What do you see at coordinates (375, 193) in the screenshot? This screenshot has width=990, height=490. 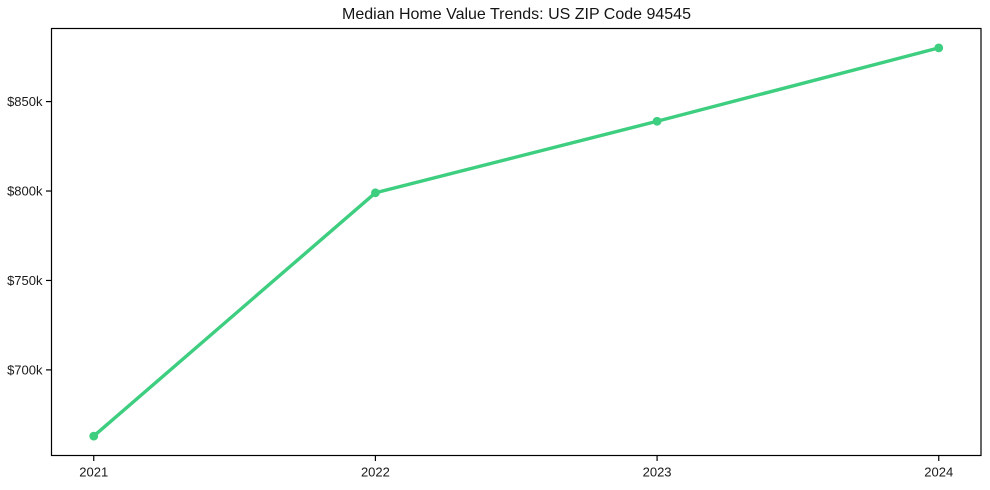 I see `data-point-2022` at bounding box center [375, 193].